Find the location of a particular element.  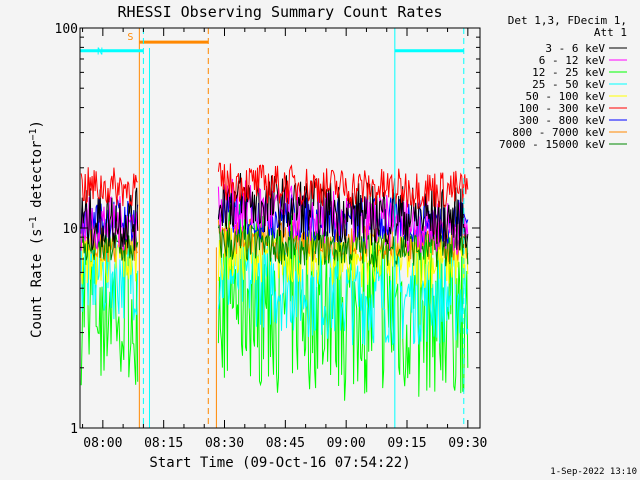

x-tick-label: 09:15 is located at coordinates (406, 443).